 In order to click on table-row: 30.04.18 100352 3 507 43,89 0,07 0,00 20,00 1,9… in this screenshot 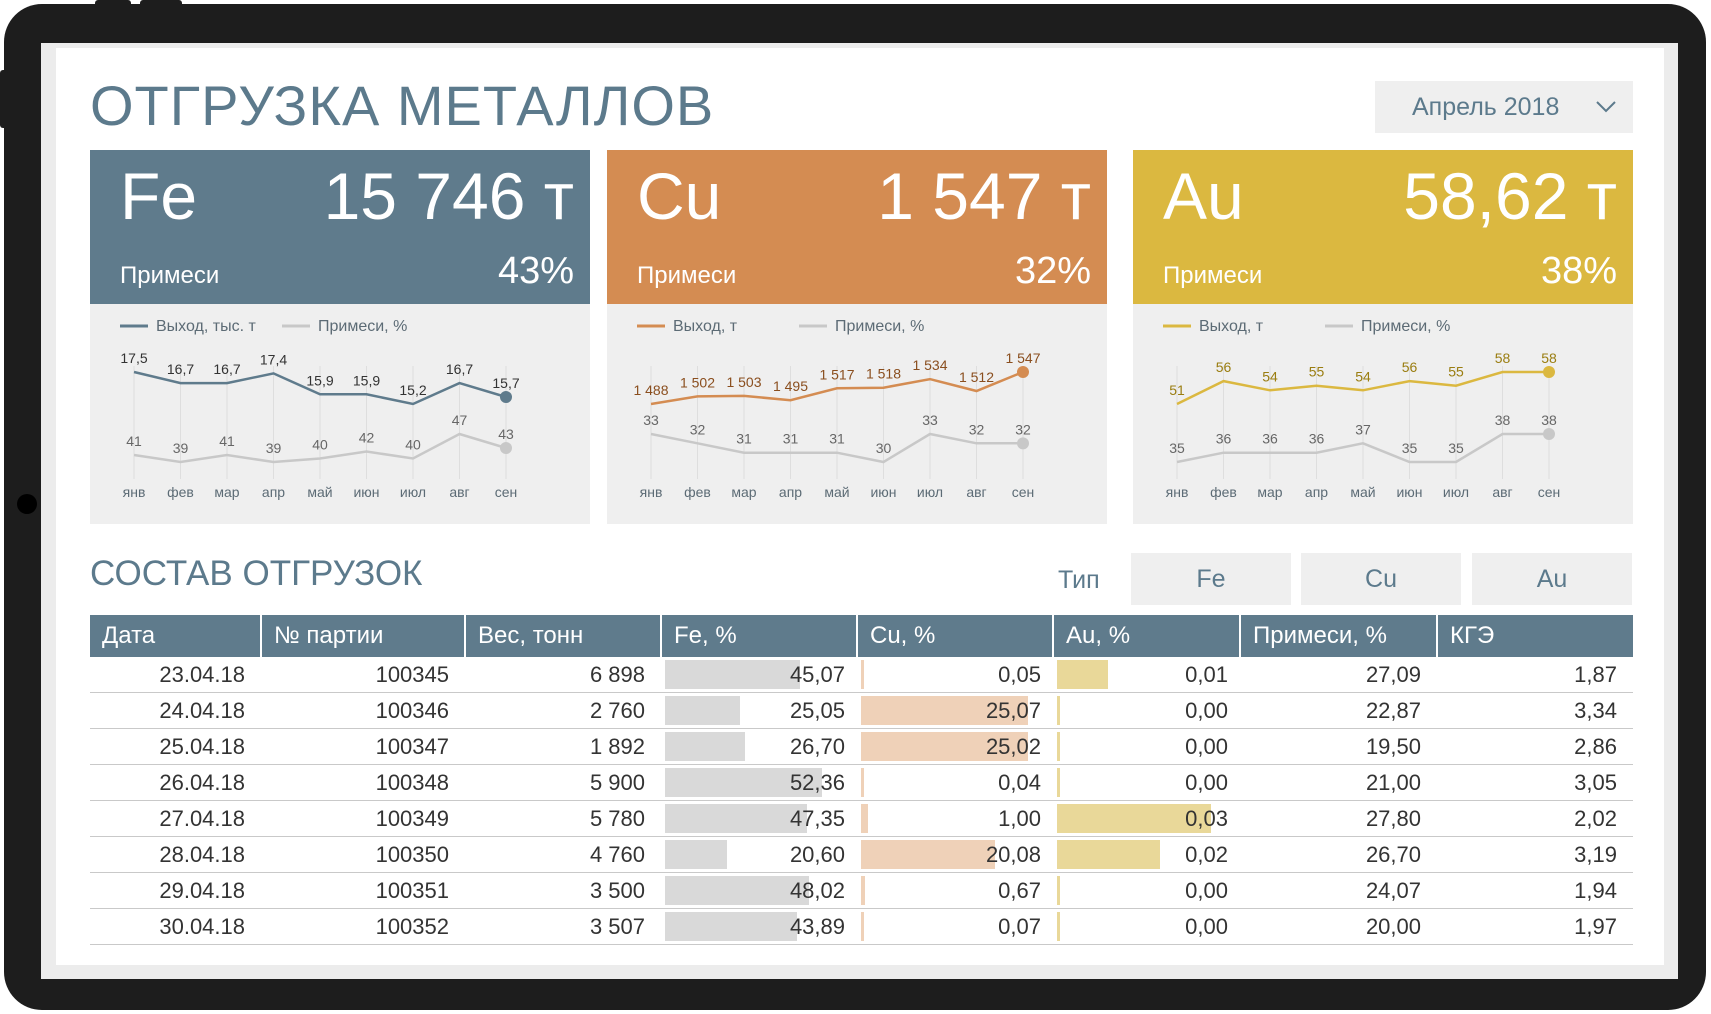, I will do `click(861, 926)`.